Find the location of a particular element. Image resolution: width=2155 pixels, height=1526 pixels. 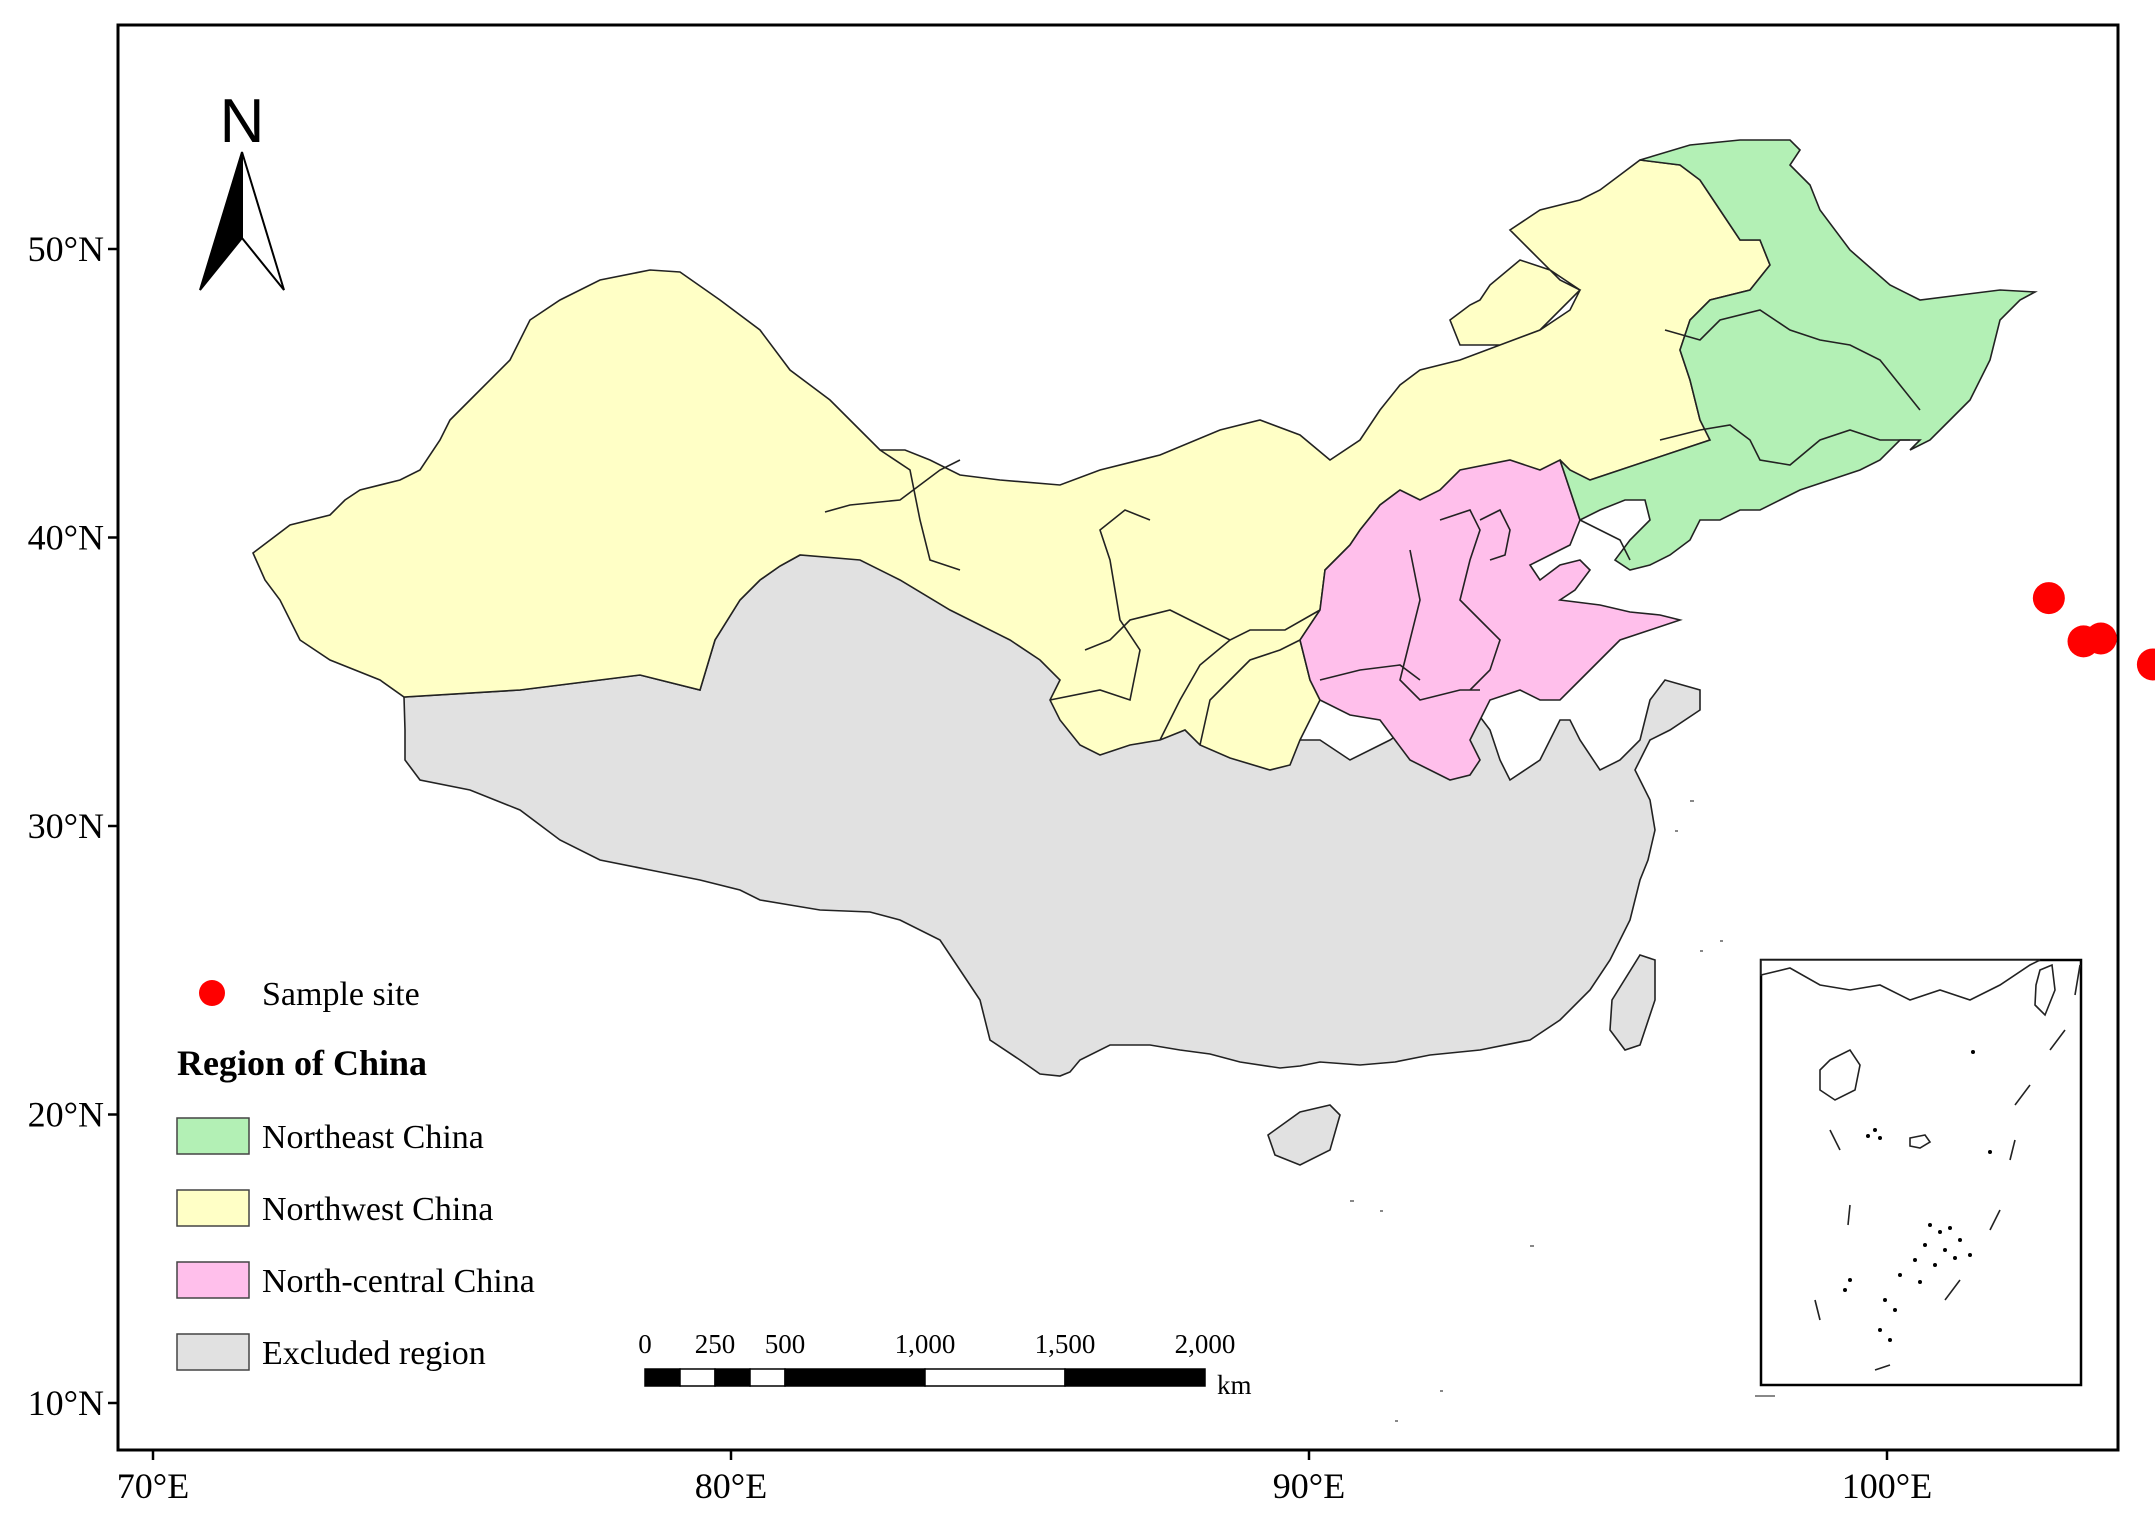

legend-item-label: Excluded region is located at coordinates (374, 1353).